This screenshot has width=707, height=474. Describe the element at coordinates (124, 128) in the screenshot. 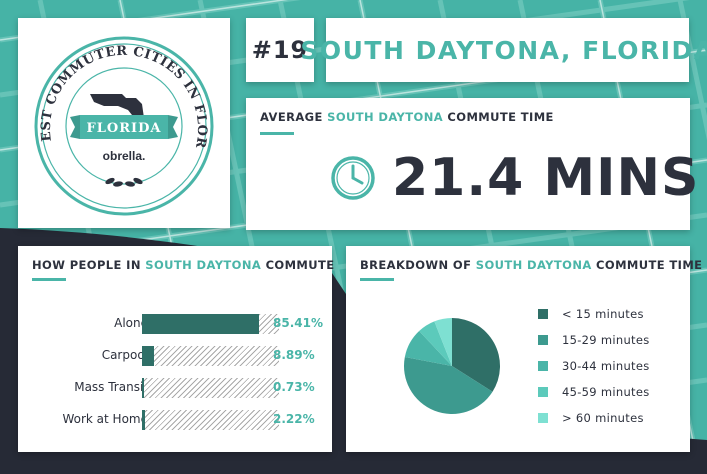

I see `badge-state-label: FLORIDA` at that location.